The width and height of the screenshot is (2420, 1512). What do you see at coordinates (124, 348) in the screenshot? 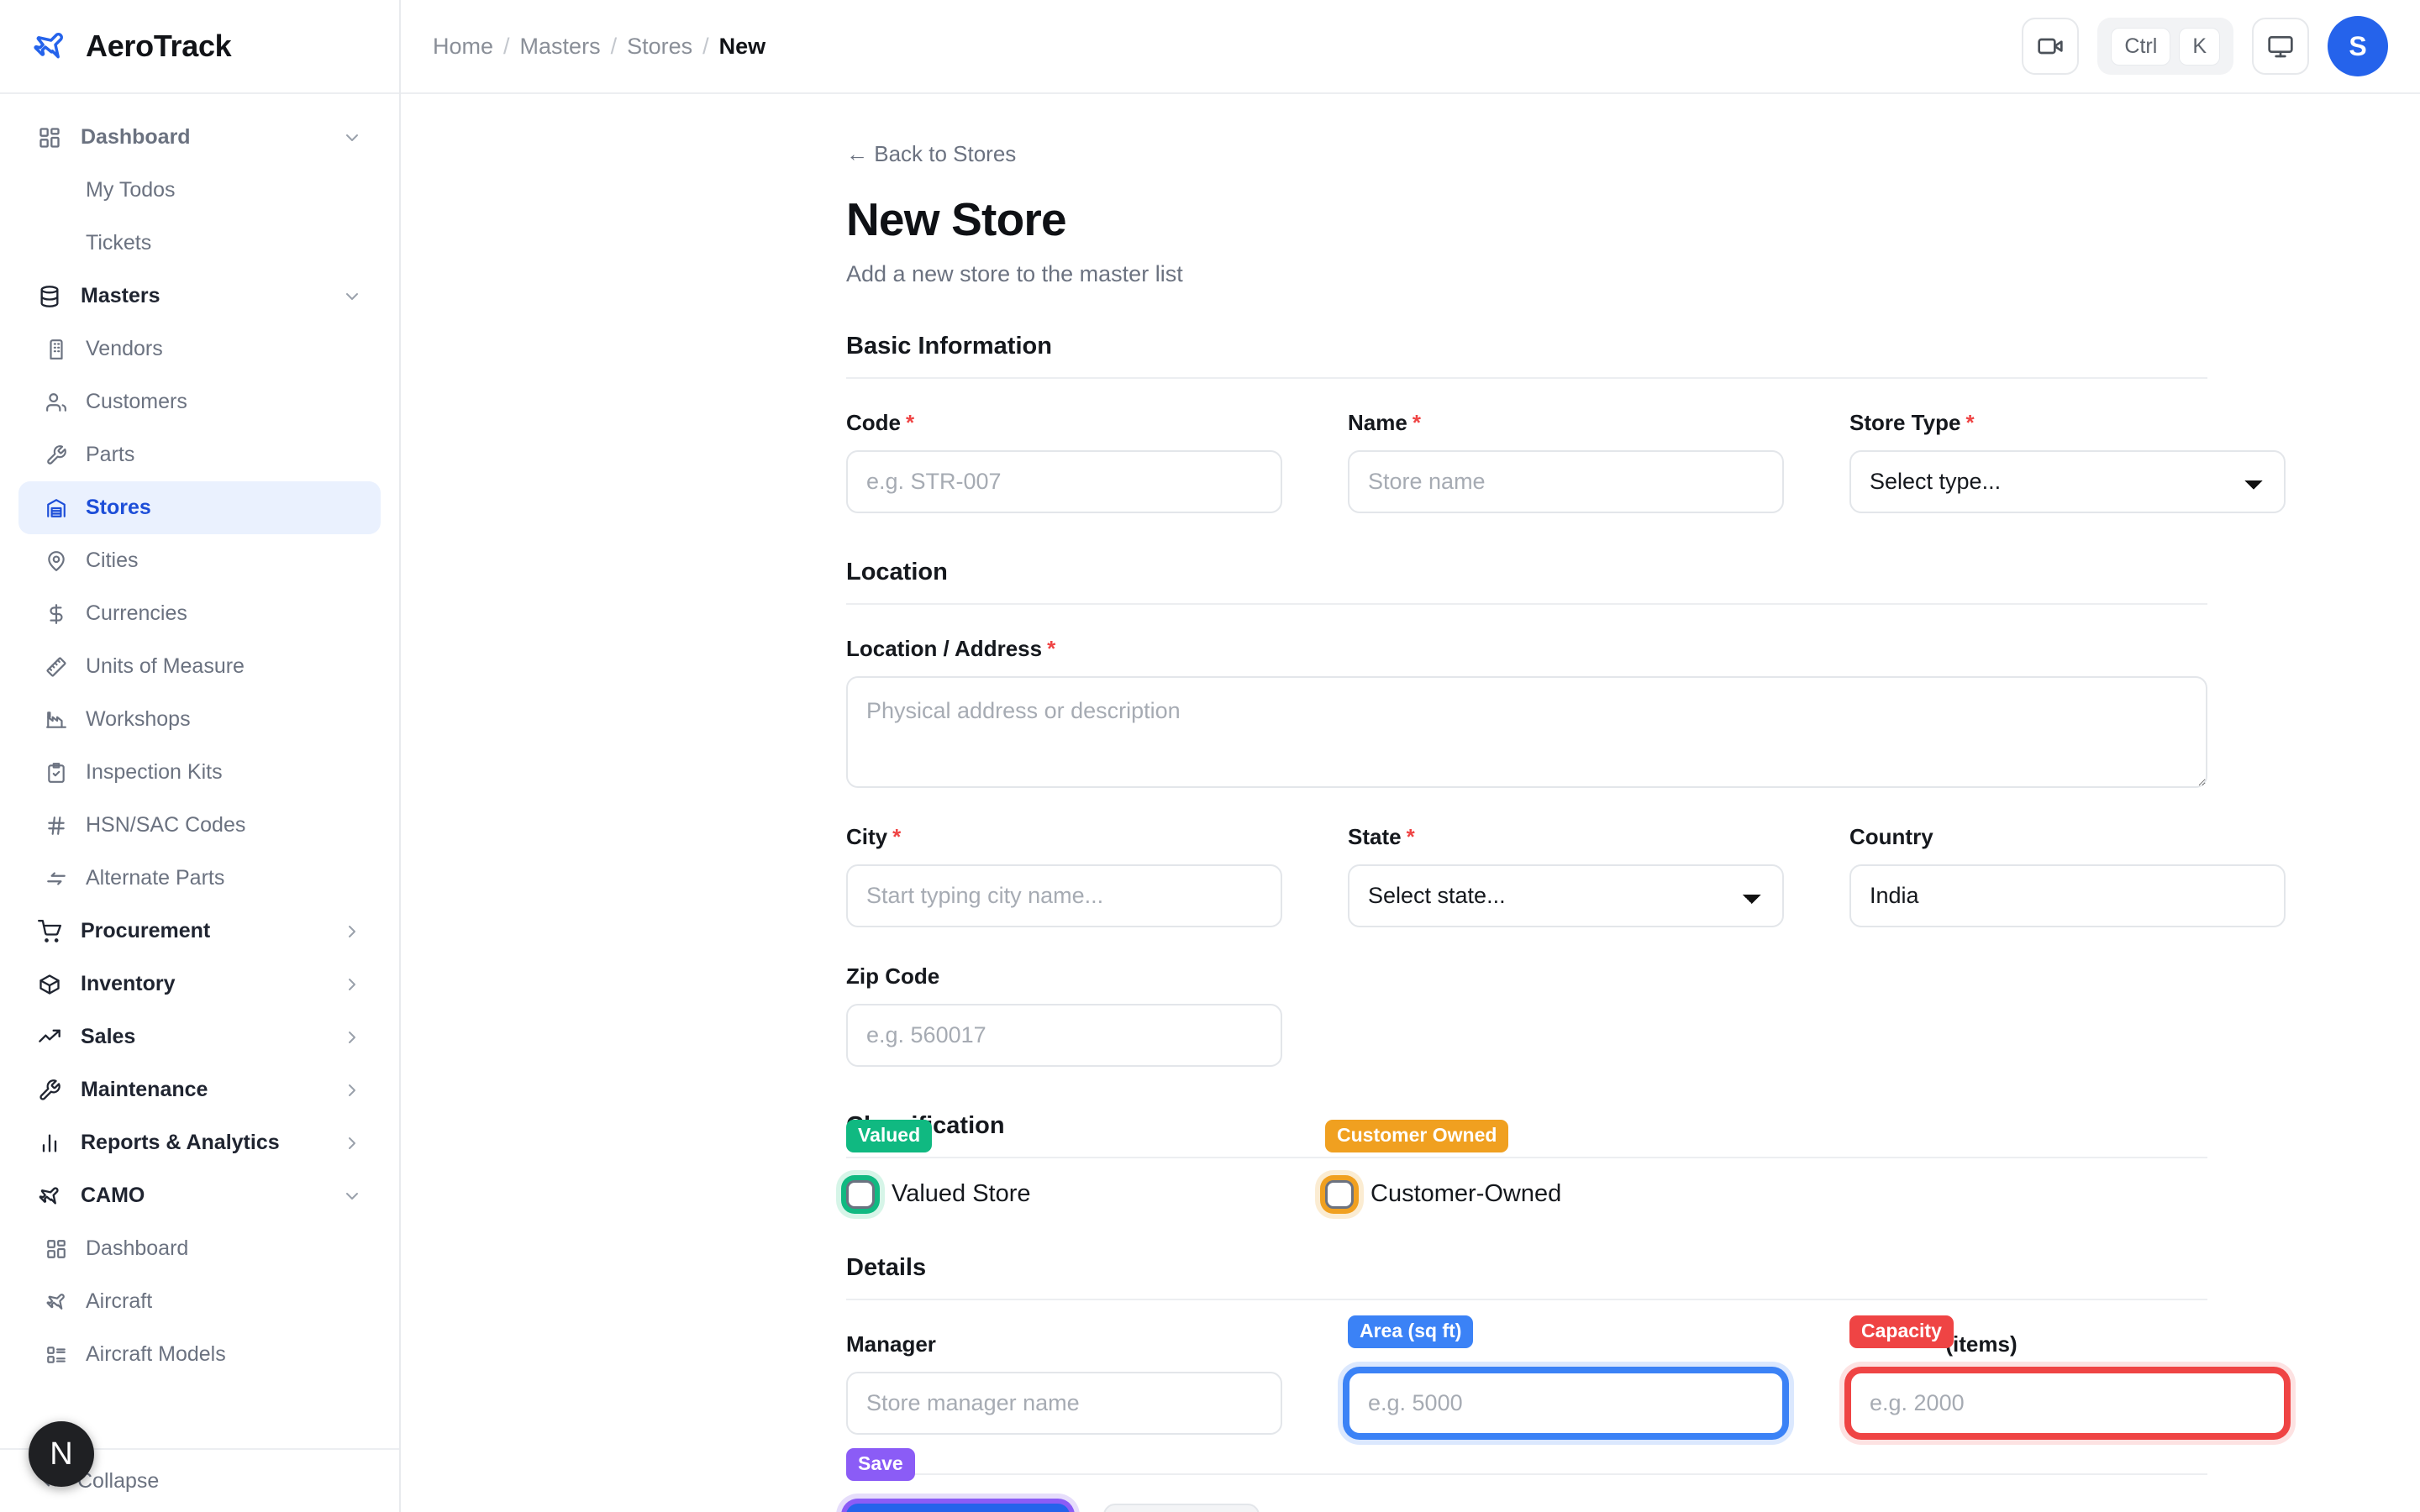
I see `sidebar-item-label: Vendors` at bounding box center [124, 348].